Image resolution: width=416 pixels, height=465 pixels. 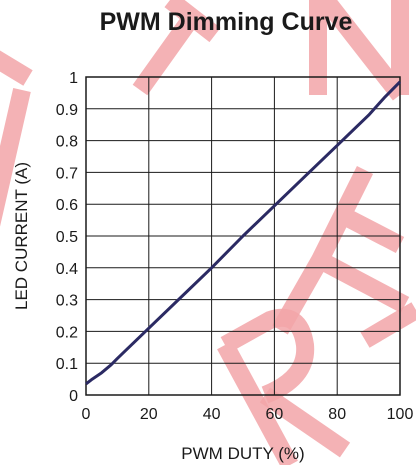 What do you see at coordinates (67, 173) in the screenshot?
I see `y-tick-label: 0.7` at bounding box center [67, 173].